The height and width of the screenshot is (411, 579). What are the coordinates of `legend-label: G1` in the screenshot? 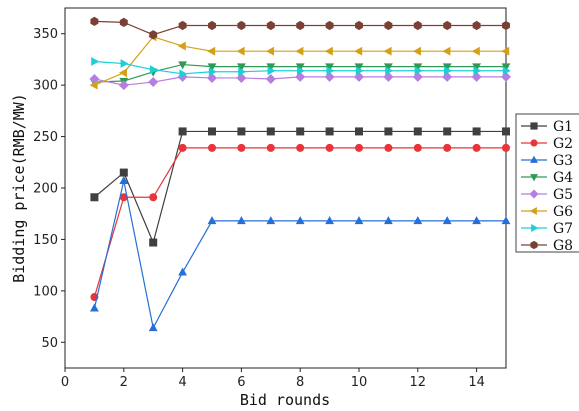 It's located at (563, 127).